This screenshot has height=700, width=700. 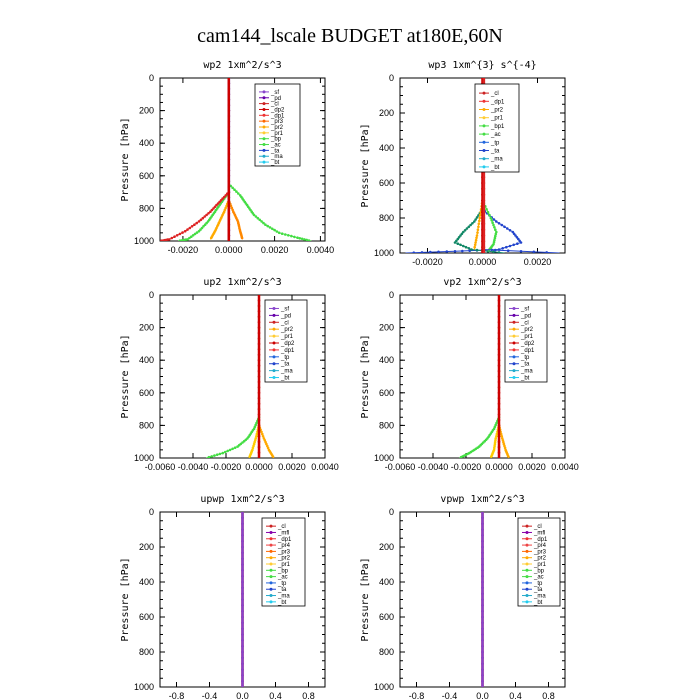 What do you see at coordinates (450, 695) in the screenshot?
I see `x-tick-label: -0.4` at bounding box center [450, 695].